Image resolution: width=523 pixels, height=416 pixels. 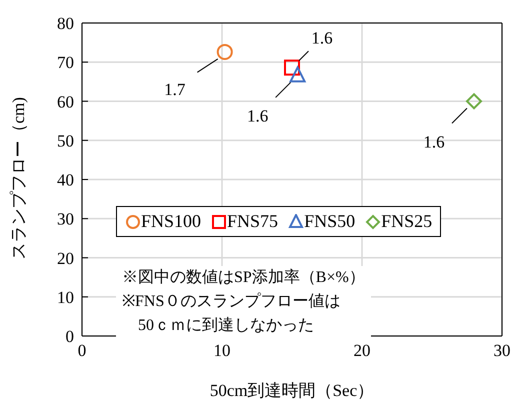 I want to click on annotation: 1.7, so click(x=175, y=89).